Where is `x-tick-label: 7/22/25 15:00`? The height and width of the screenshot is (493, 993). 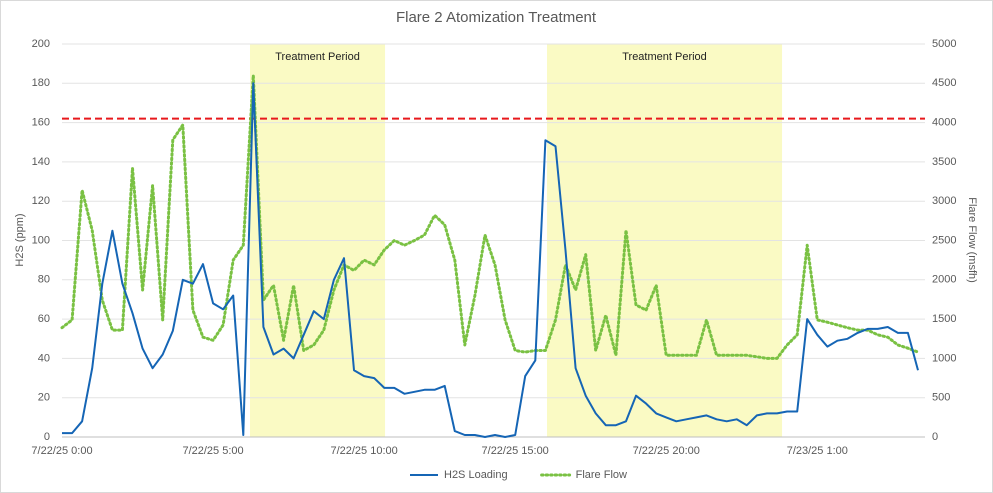
x-tick-label: 7/22/25 15:00 is located at coordinates (515, 451).